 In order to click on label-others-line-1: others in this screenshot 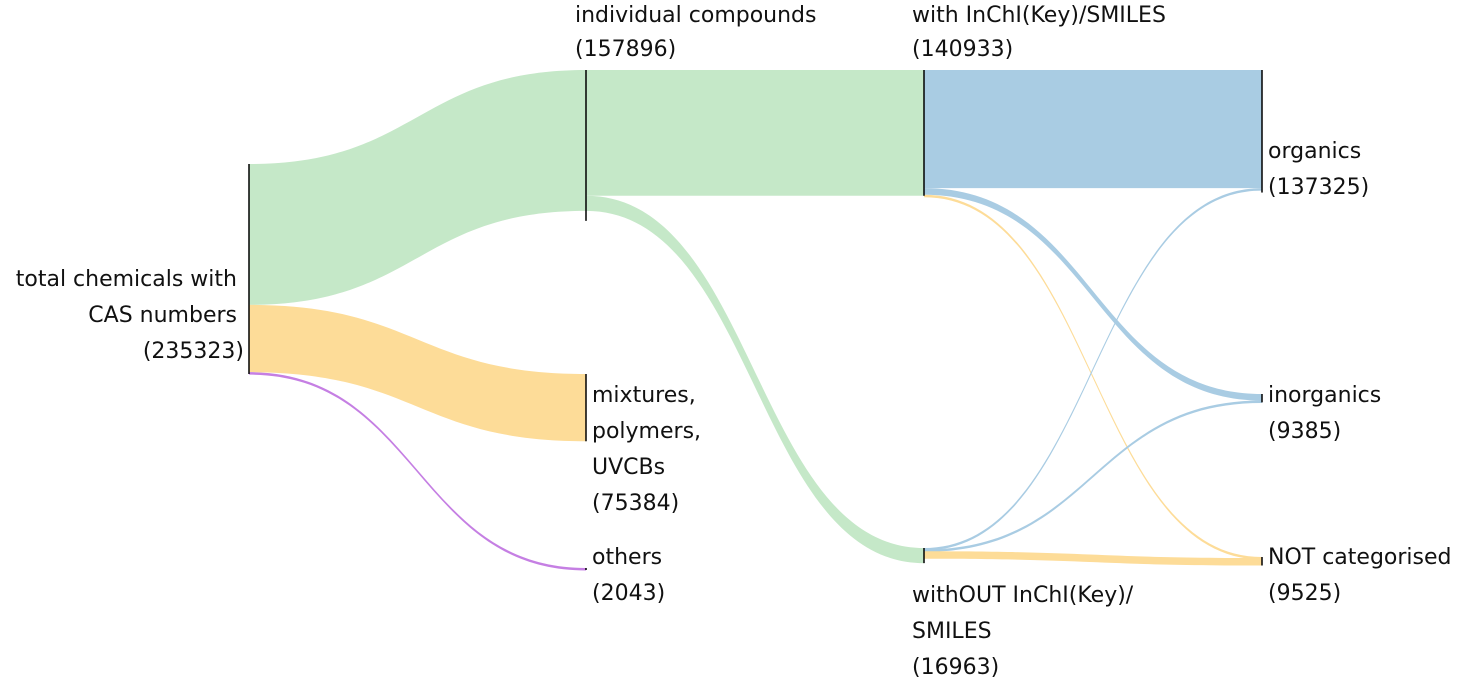, I will do `click(627, 557)`.